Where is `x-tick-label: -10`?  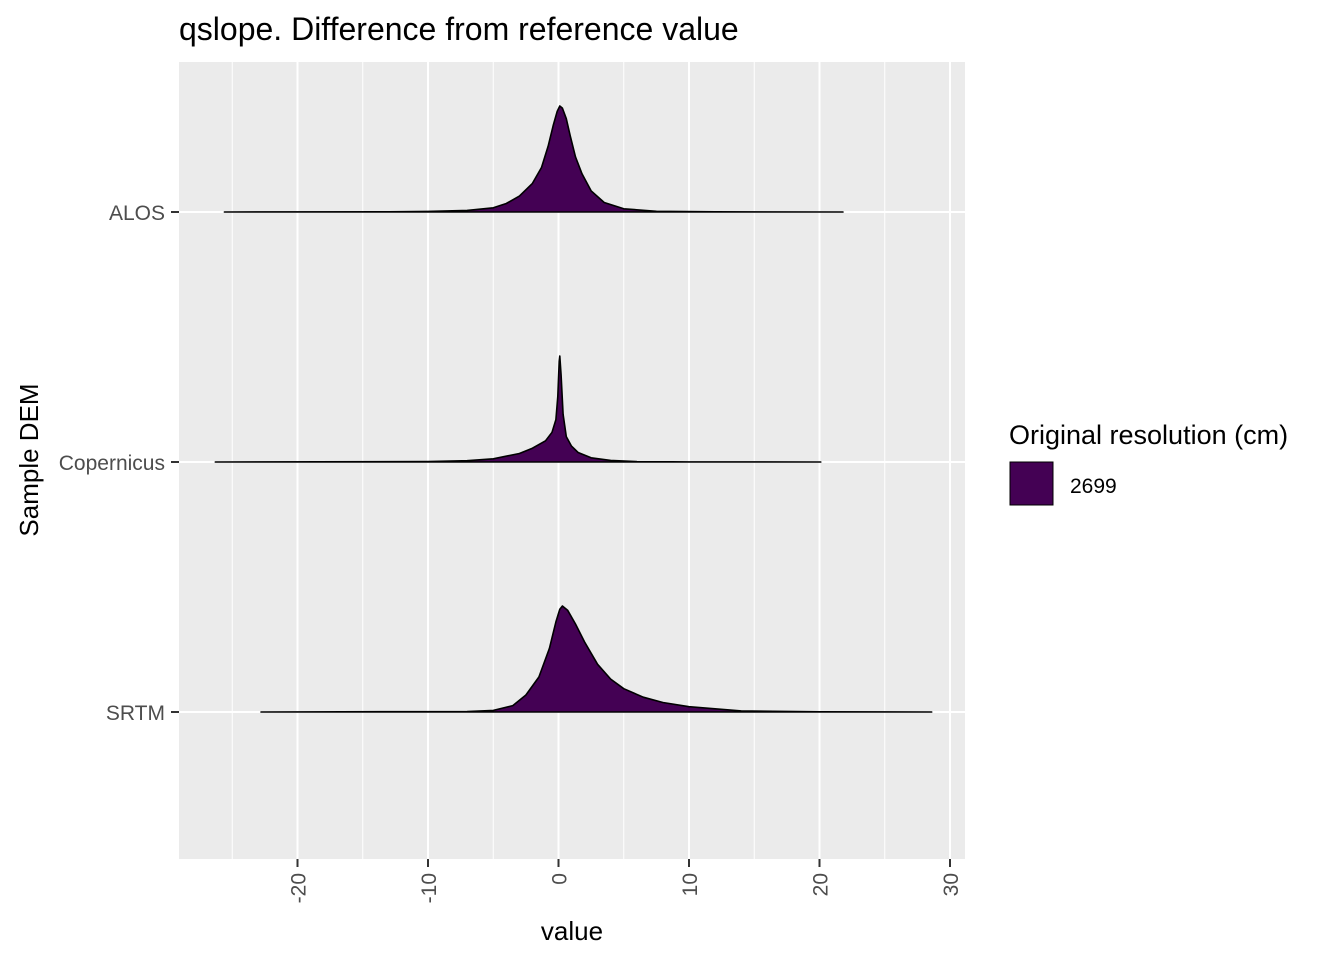
x-tick-label: -10 is located at coordinates (429, 888).